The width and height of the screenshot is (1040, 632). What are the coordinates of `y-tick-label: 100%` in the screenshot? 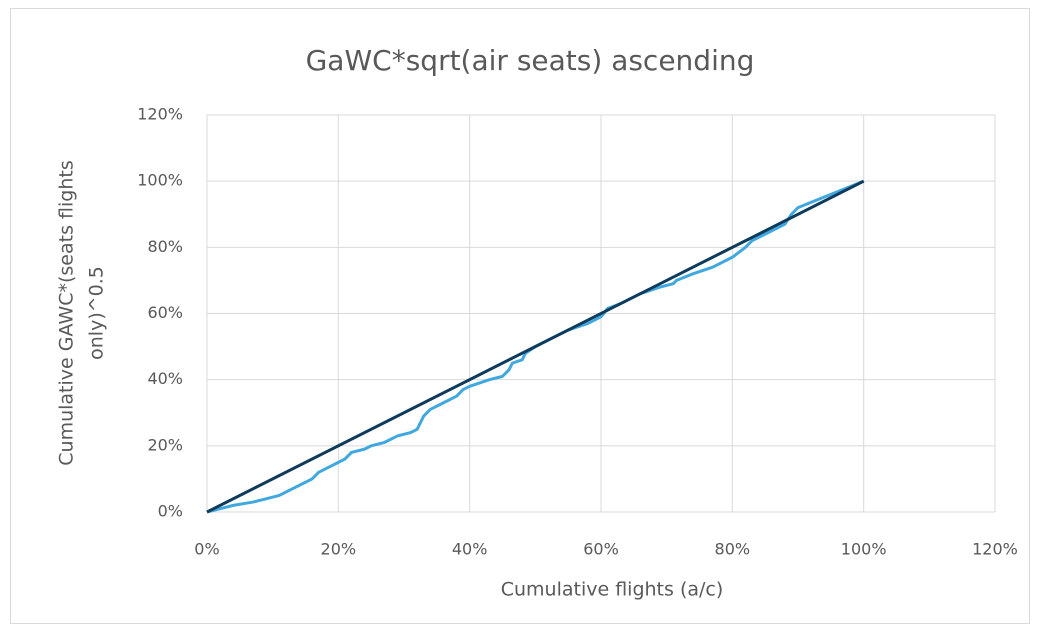 It's located at (160, 180).